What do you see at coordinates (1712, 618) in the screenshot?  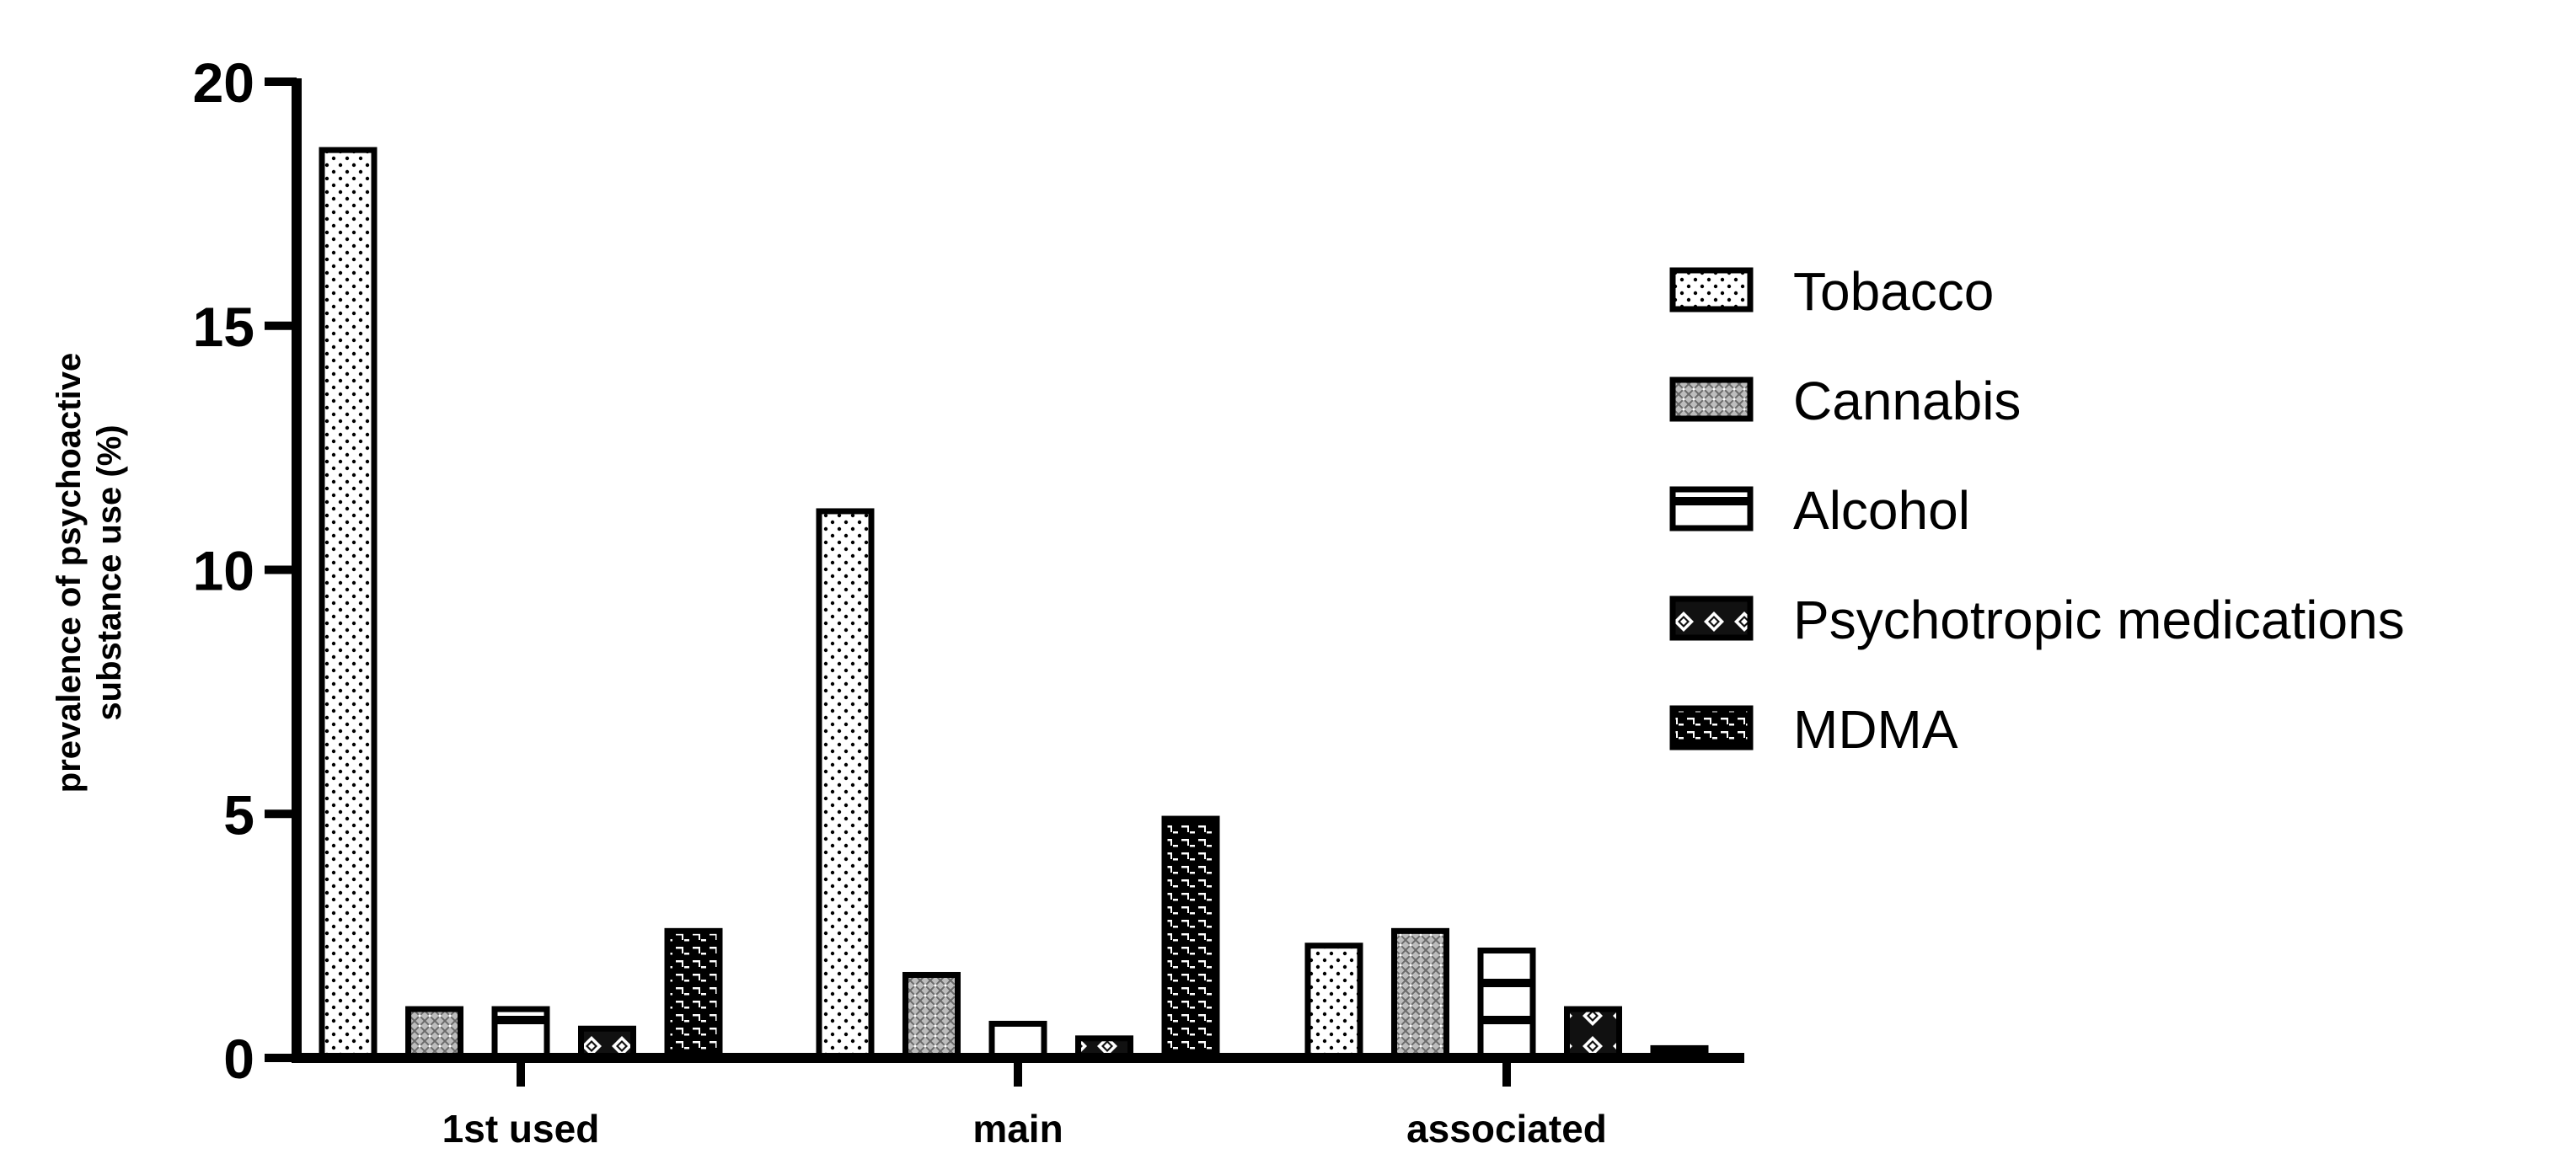 I see `legend-swatch-psychotropic-medications` at bounding box center [1712, 618].